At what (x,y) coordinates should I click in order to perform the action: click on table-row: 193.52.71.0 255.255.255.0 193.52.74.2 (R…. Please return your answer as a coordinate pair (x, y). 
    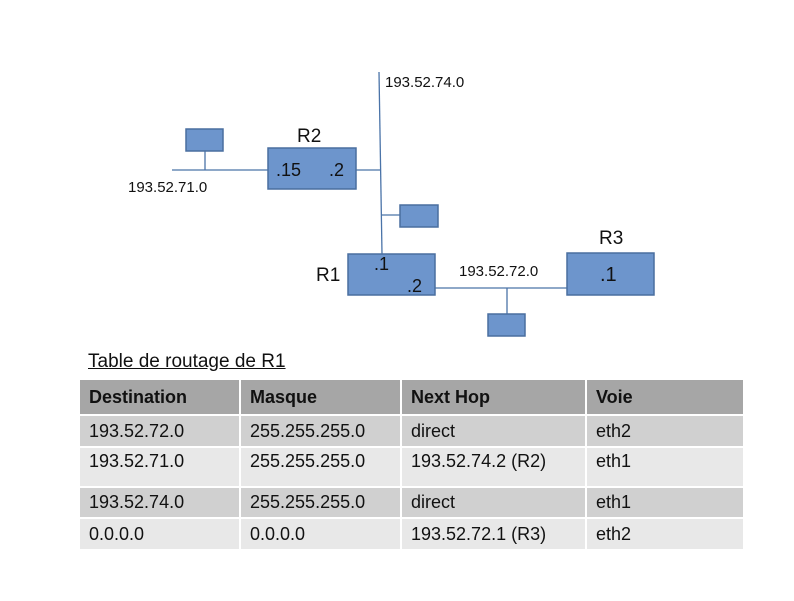
    Looking at the image, I should click on (412, 467).